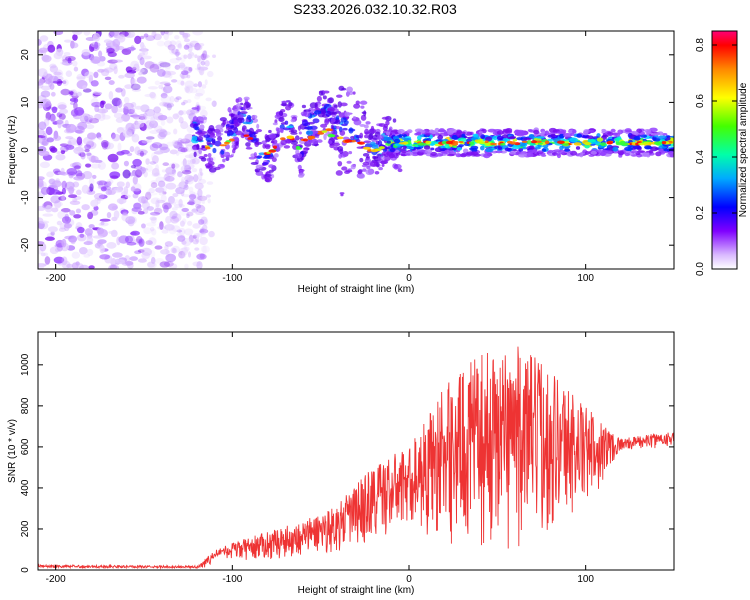  Describe the element at coordinates (25, 150) in the screenshot. I see `spec-ytick-label: 0` at that location.